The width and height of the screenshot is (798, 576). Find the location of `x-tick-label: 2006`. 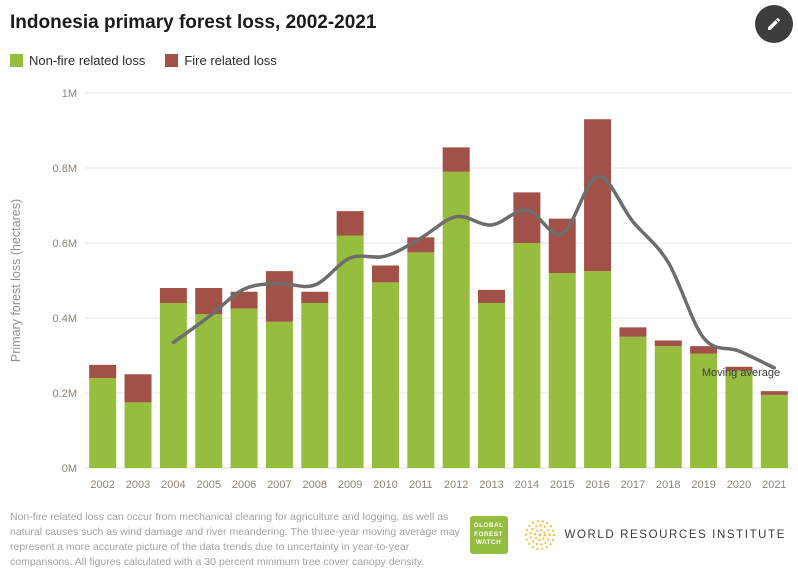

x-tick-label: 2006 is located at coordinates (244, 485).